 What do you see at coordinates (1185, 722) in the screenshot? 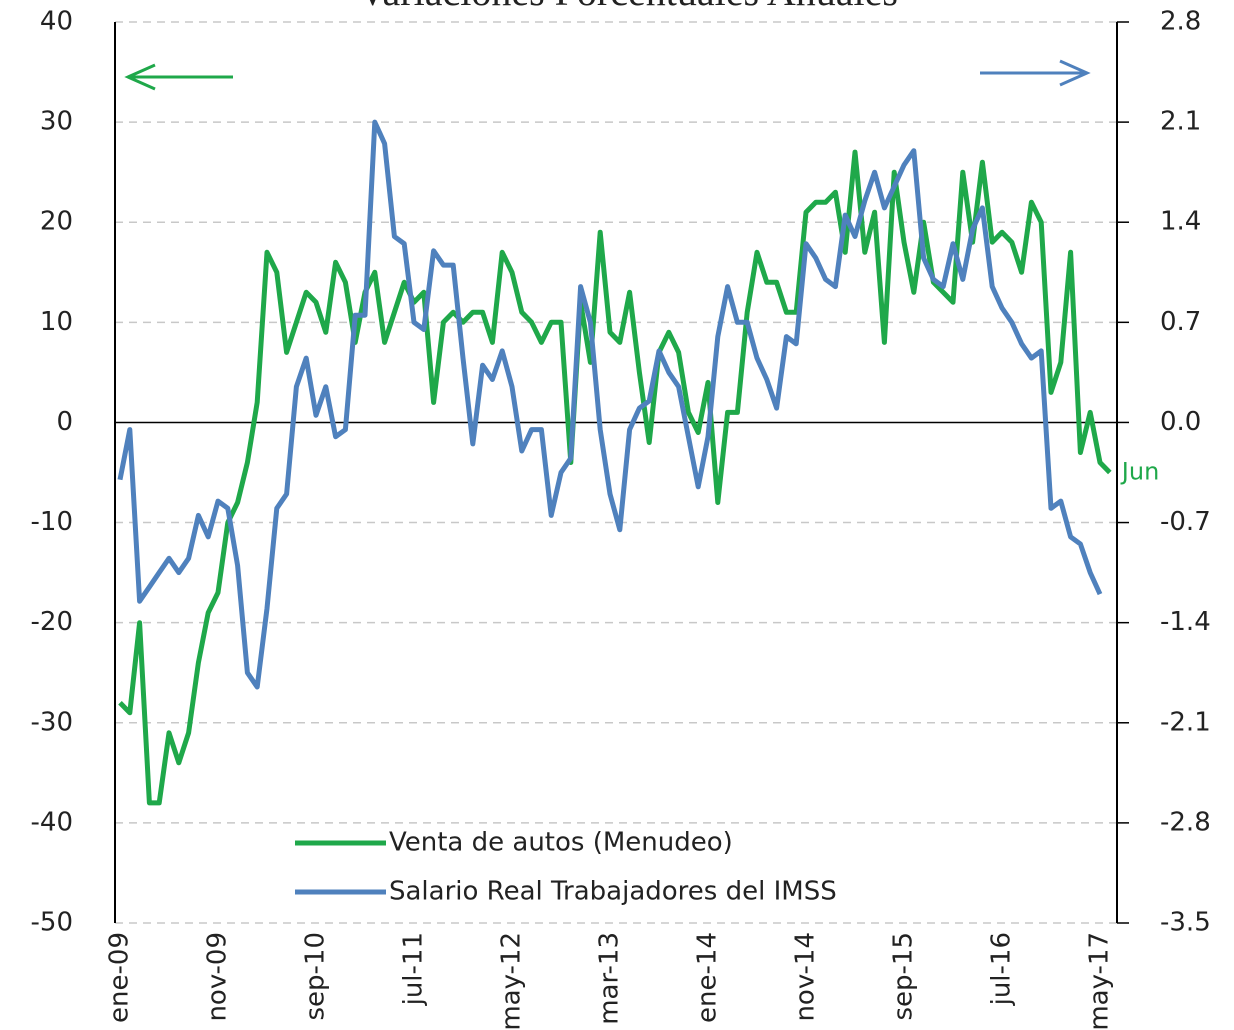
I see `y2-tick-label: -2.1` at bounding box center [1185, 722].